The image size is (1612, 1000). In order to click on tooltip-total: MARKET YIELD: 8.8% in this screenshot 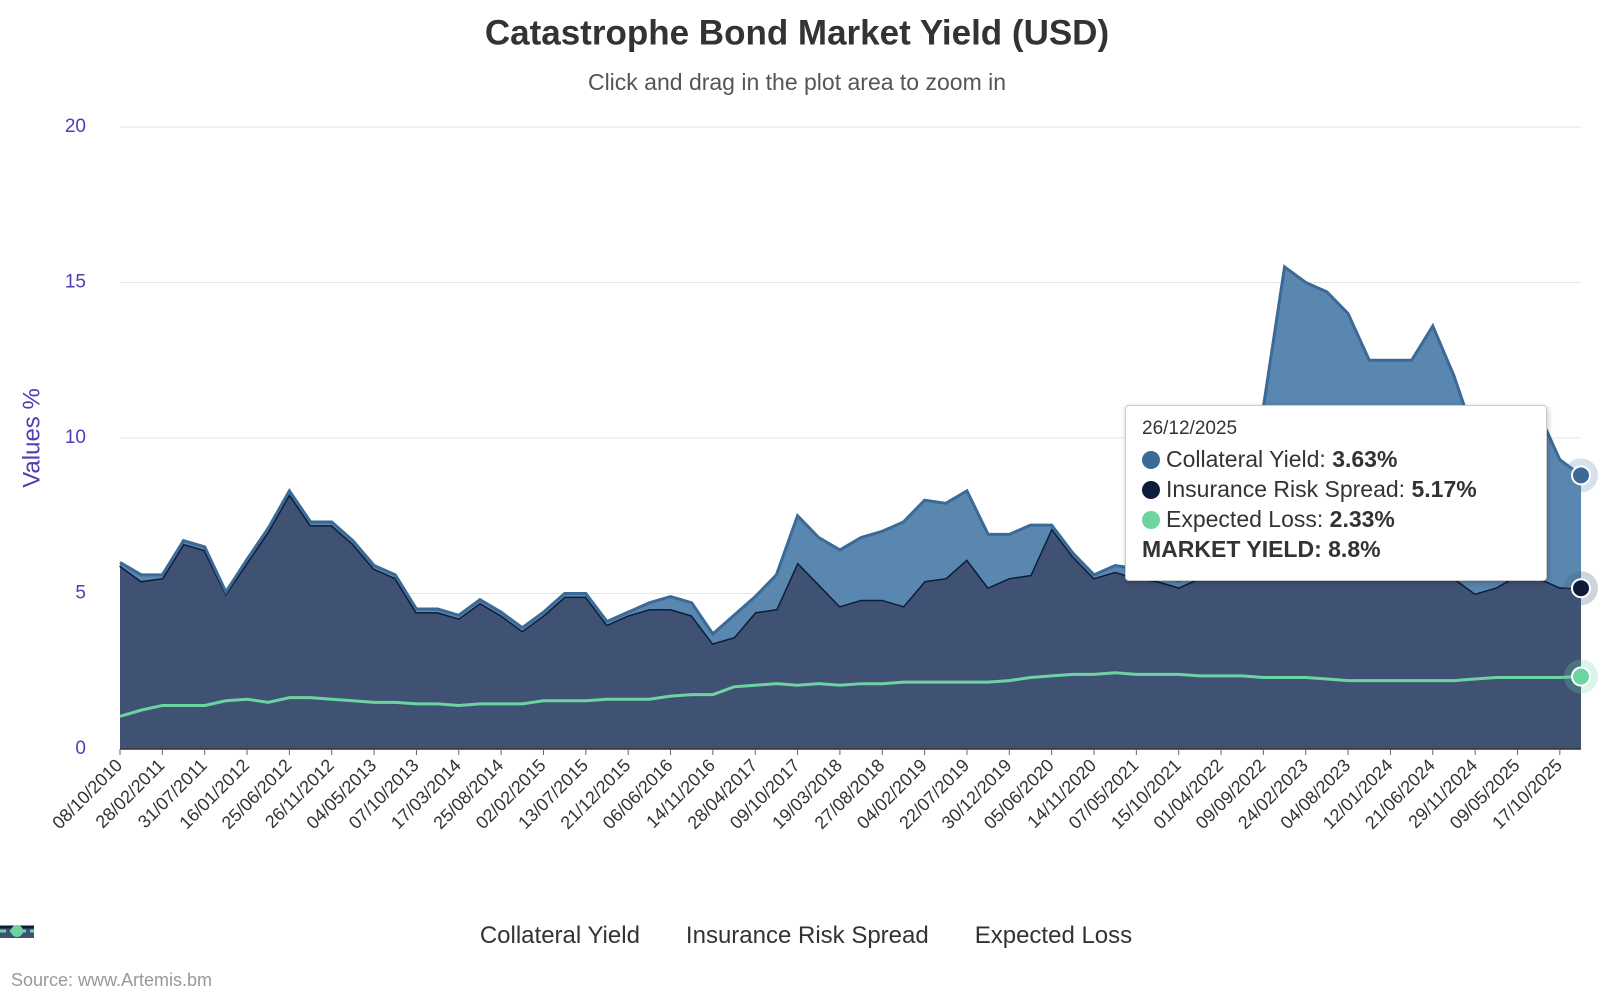, I will do `click(1261, 549)`.